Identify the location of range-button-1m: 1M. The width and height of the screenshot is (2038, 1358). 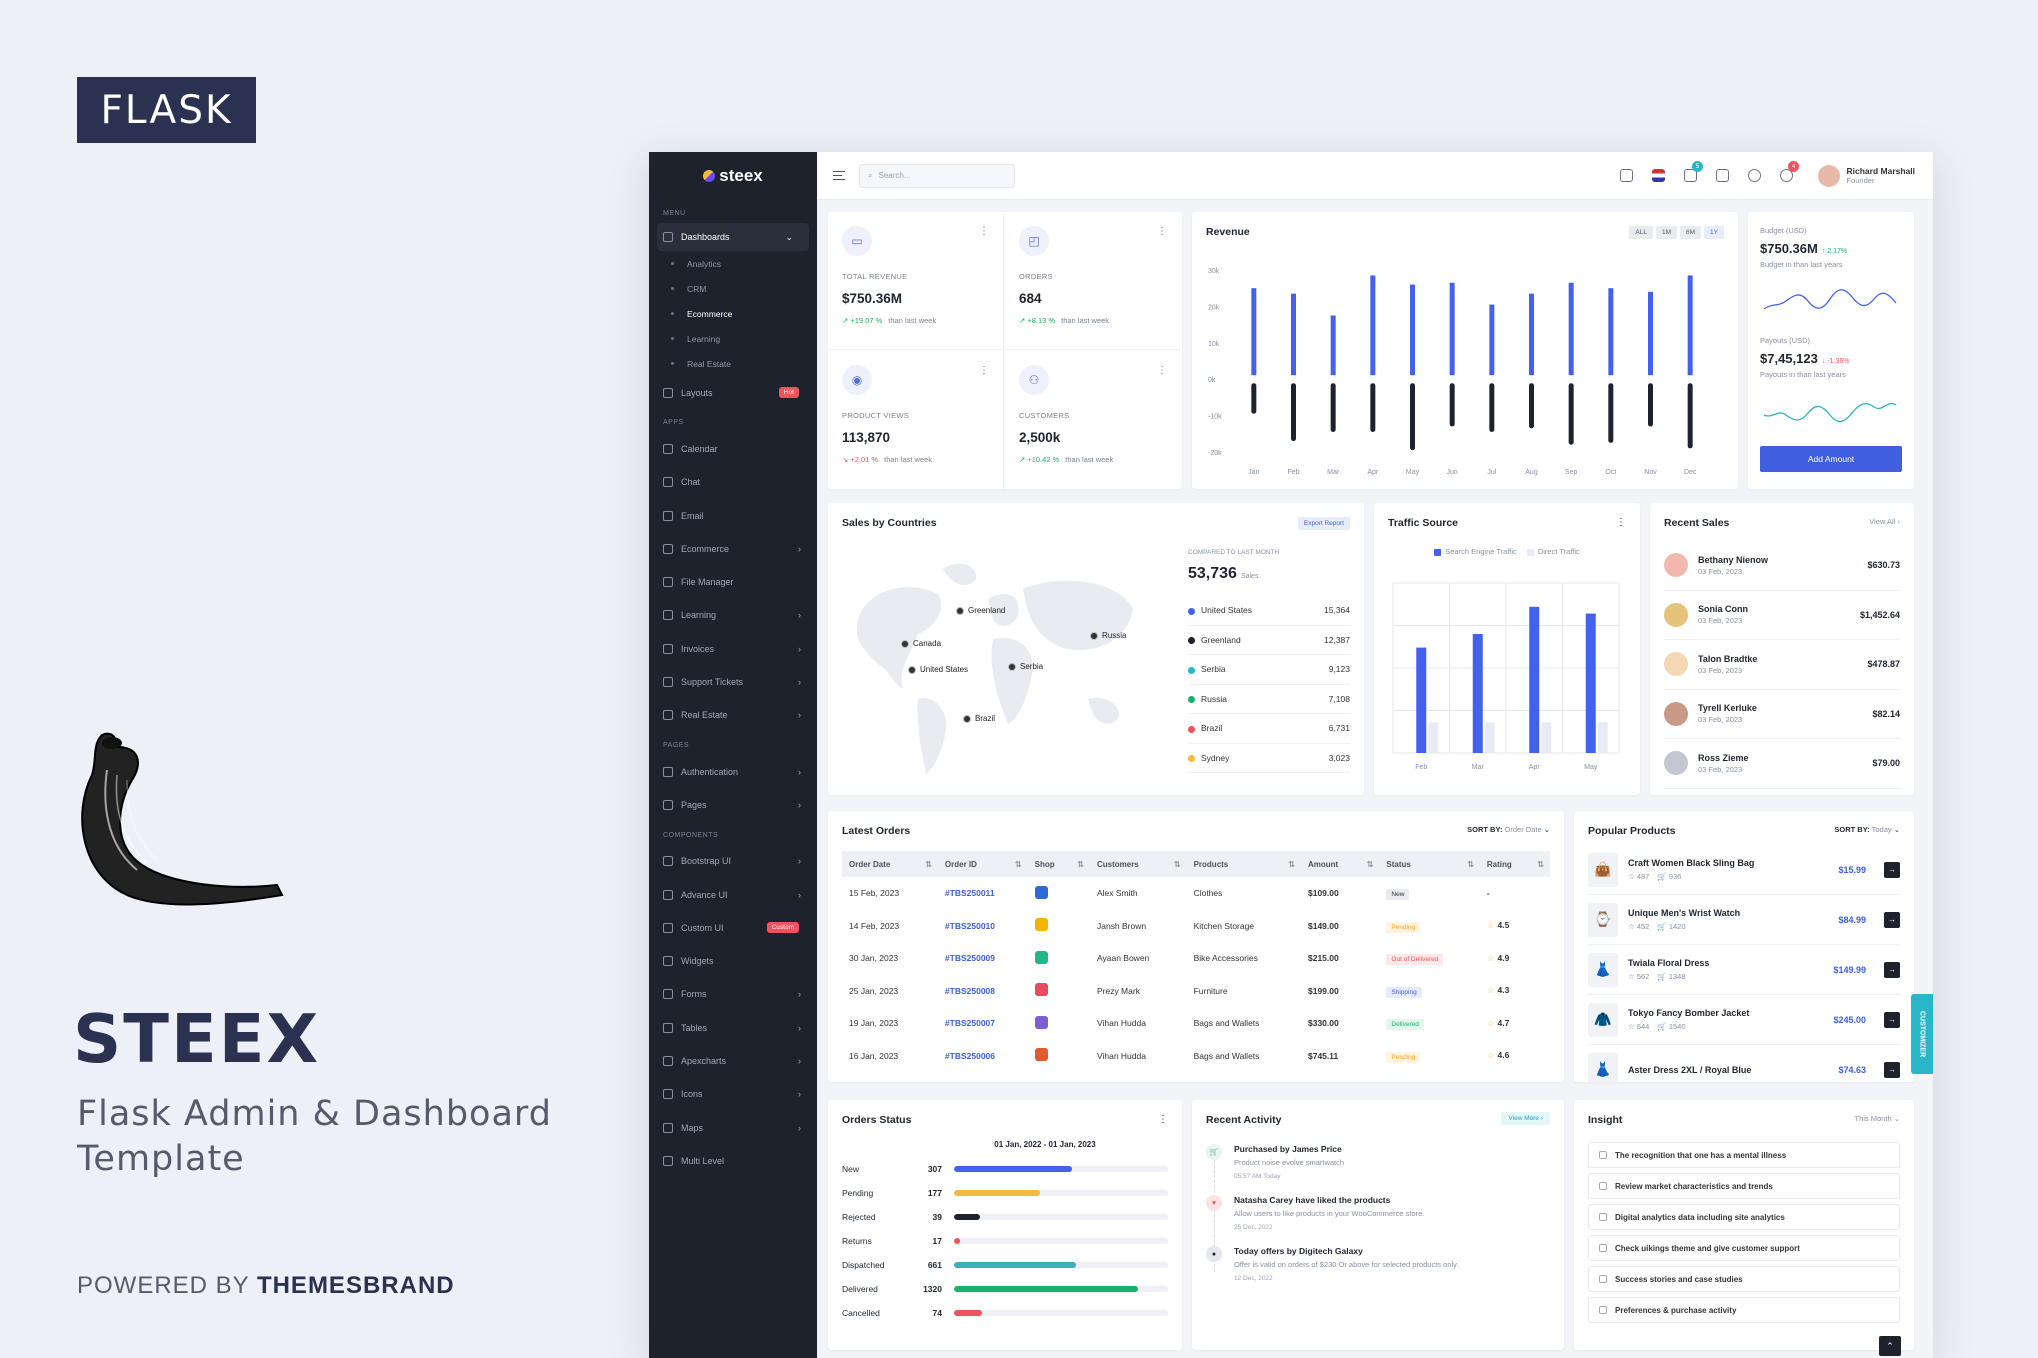
(1666, 232).